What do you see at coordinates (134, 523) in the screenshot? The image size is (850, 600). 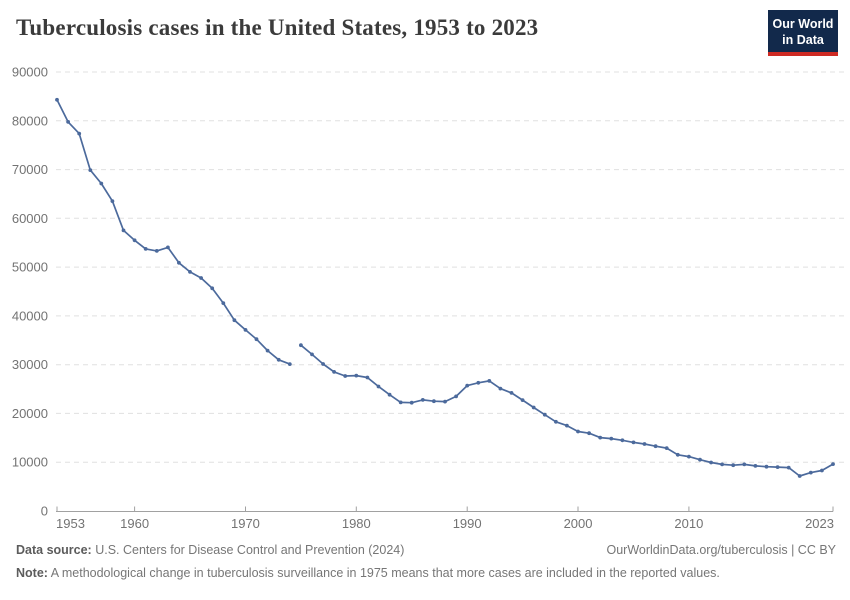 I see `x-tick-label: 1960` at bounding box center [134, 523].